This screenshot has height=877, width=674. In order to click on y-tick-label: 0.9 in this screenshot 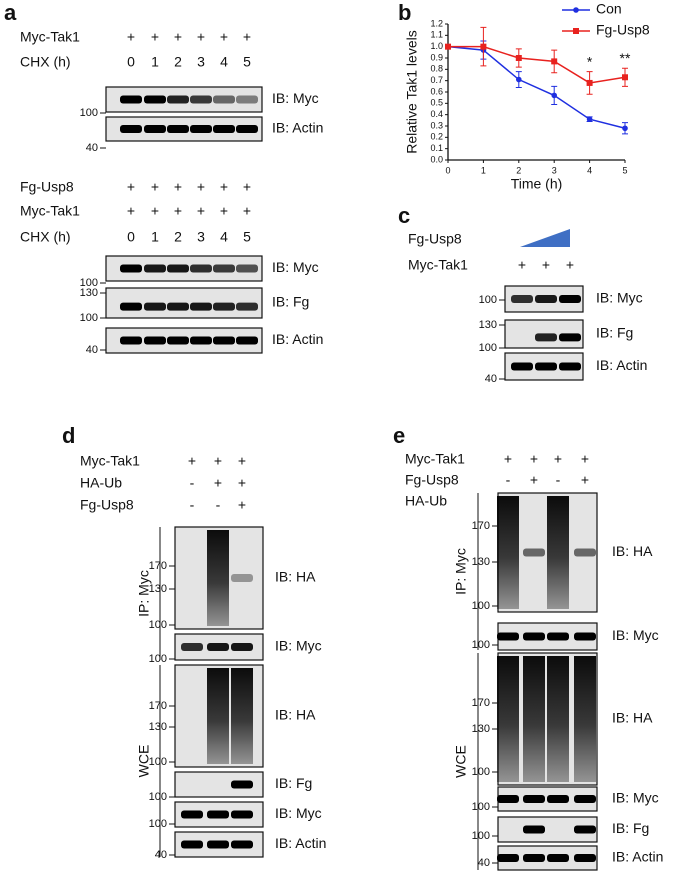, I will do `click(436, 57)`.